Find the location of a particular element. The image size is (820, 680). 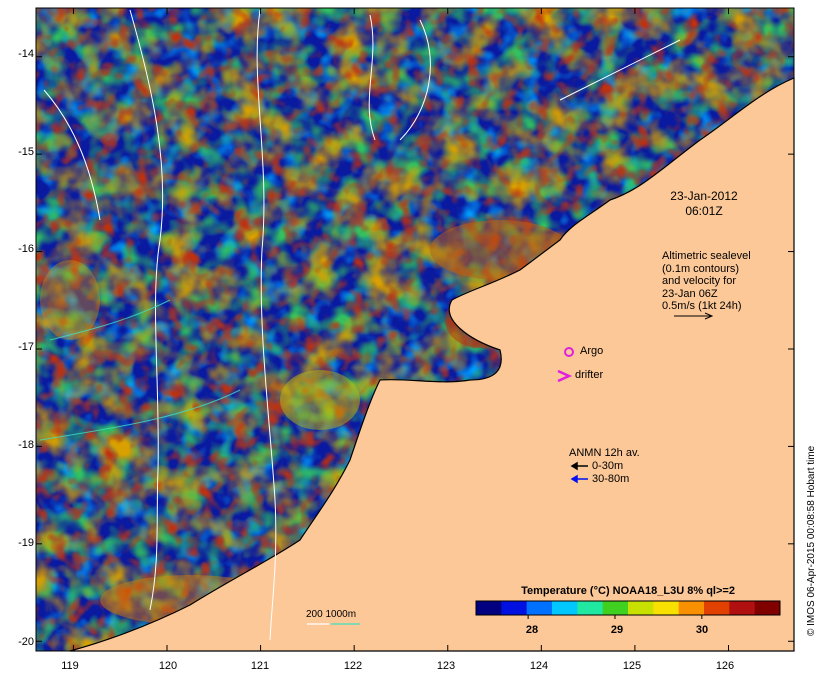

colorbar-title: Temperature (°C) NOAA18_L3U 8% ql>=2 is located at coordinates (628, 591).